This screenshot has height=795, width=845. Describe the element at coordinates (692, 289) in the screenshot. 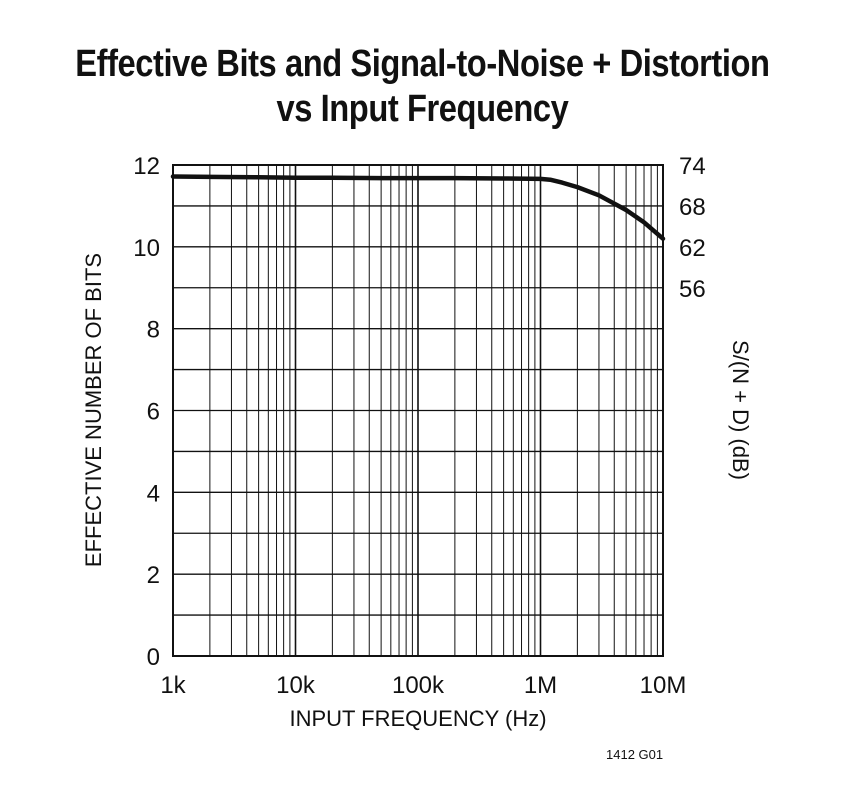

I see `y2-tick-label: 56` at that location.